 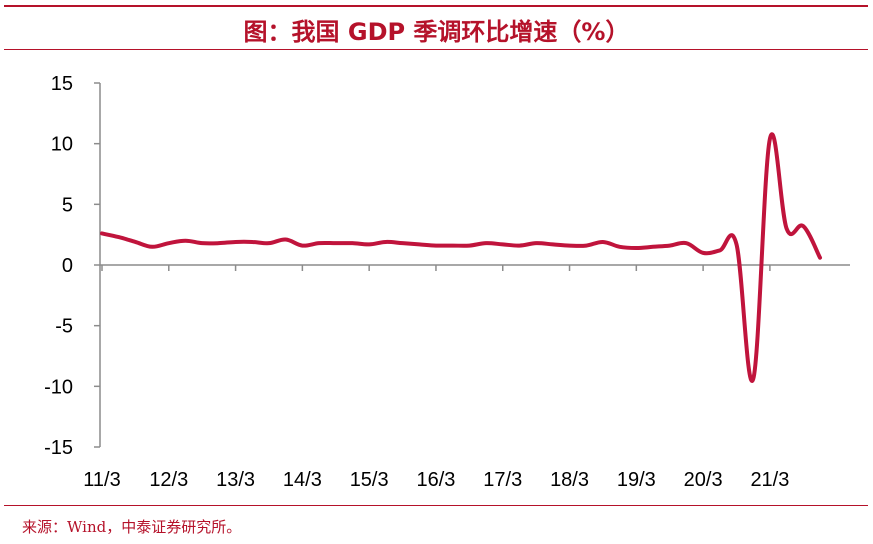 What do you see at coordinates (67, 266) in the screenshot?
I see `y-tick-label: 0` at bounding box center [67, 266].